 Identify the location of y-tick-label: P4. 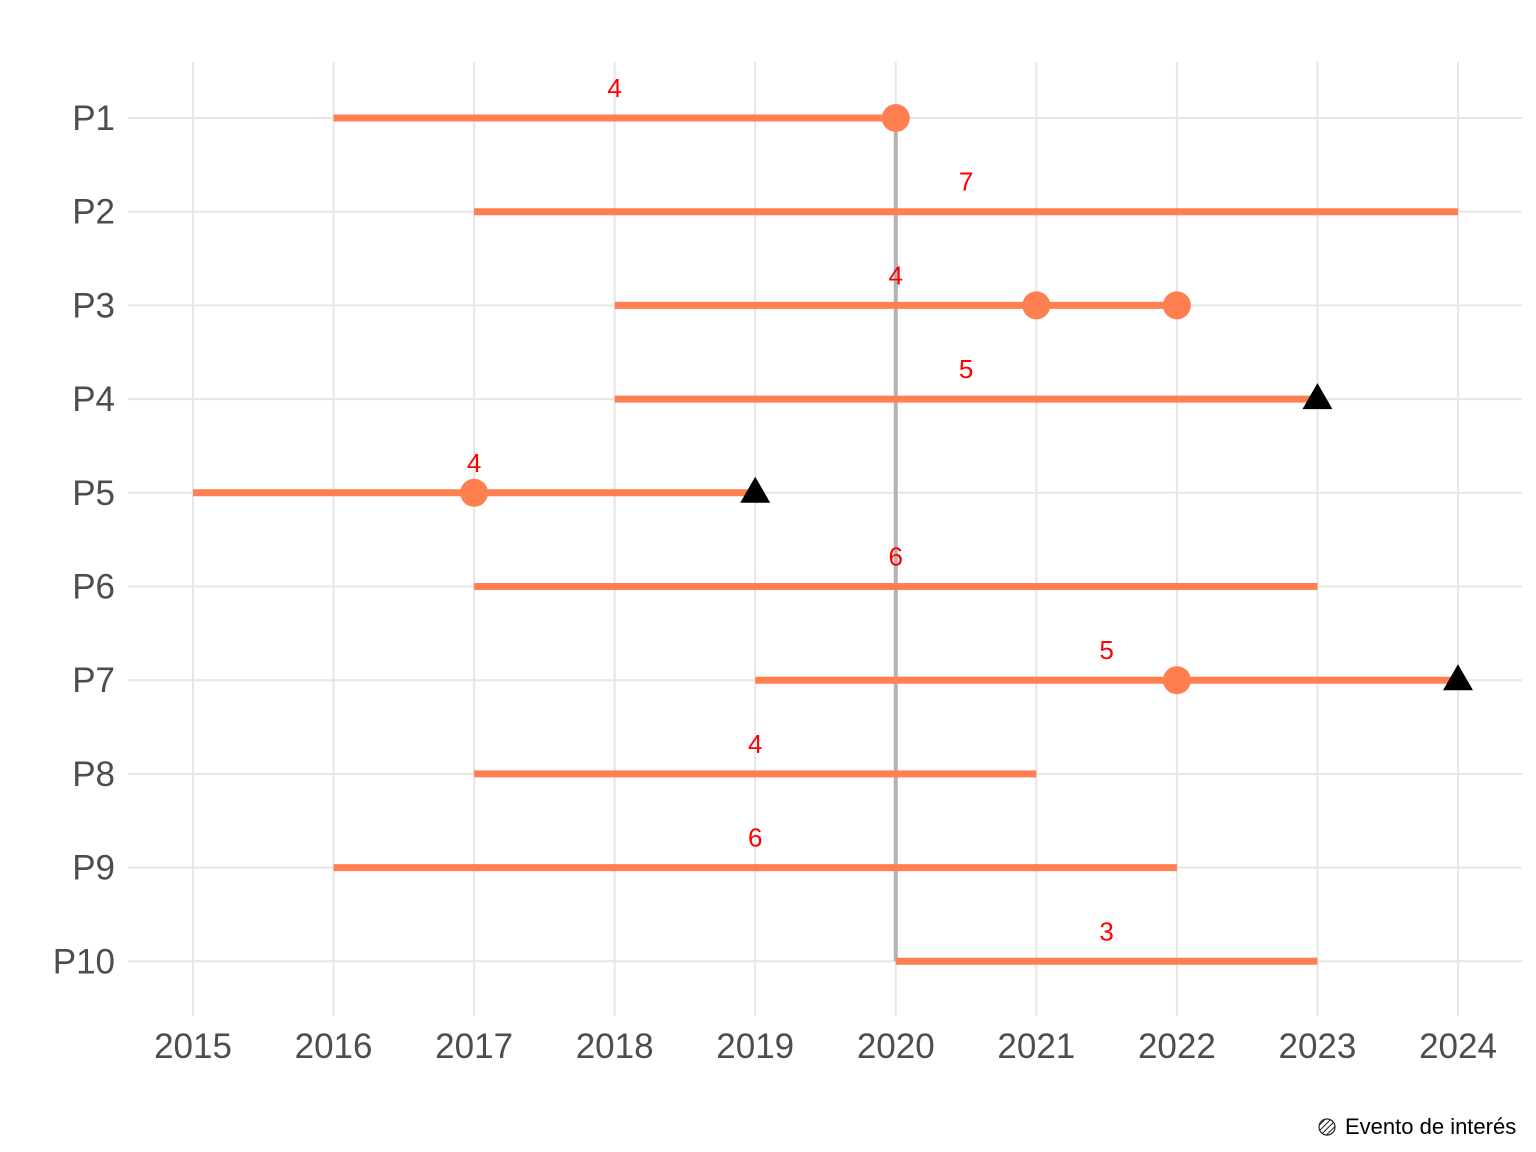
(93, 399).